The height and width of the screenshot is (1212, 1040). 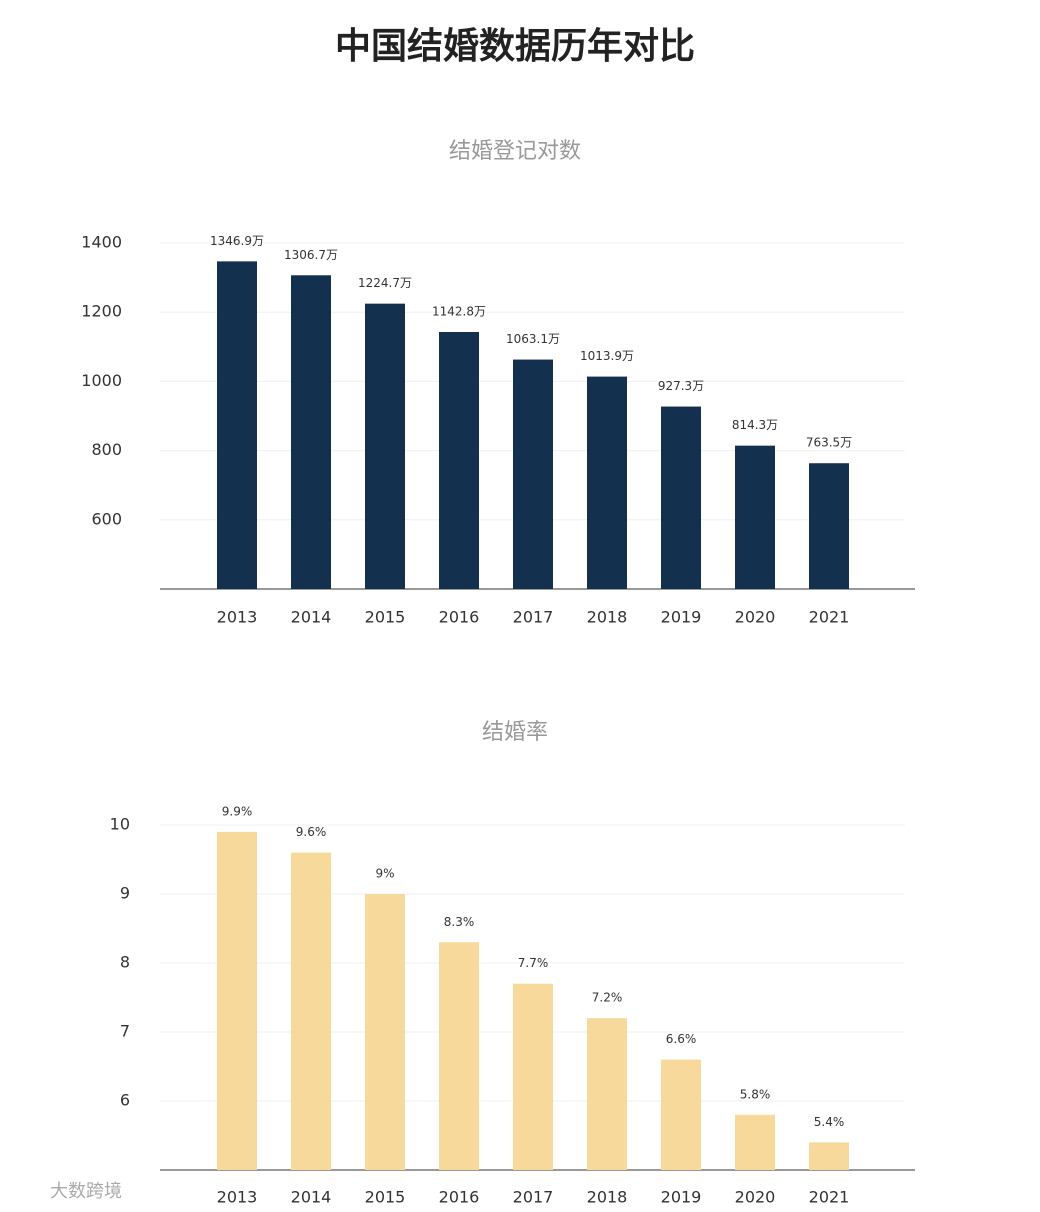 I want to click on value-label: 1224.7万, so click(x=385, y=283).